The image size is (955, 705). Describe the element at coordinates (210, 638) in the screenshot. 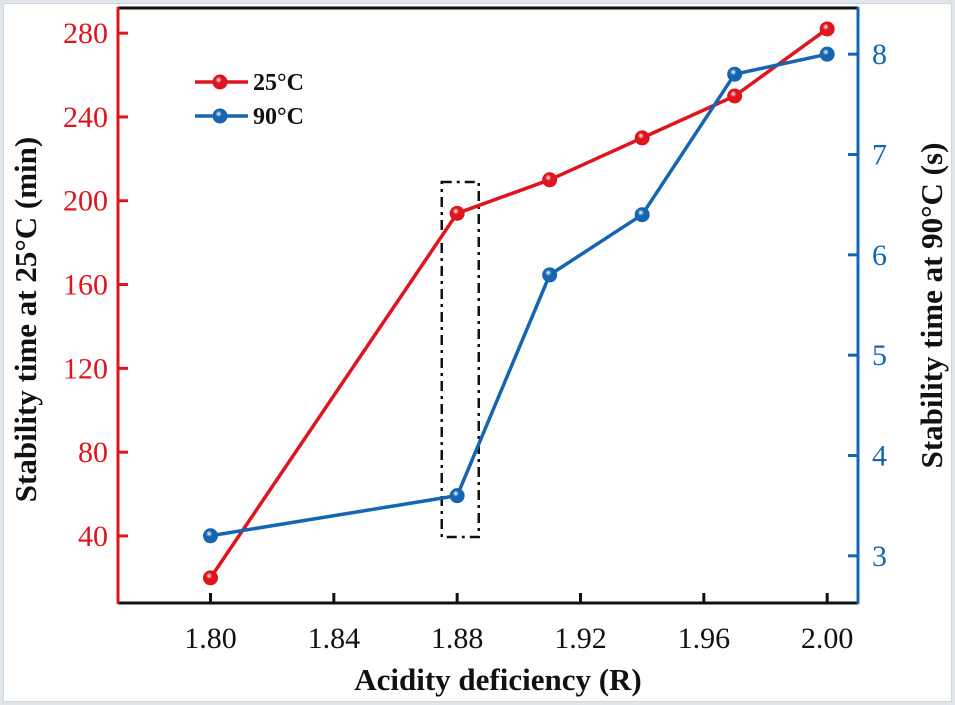

I see `x-tick-label: 1.80` at that location.